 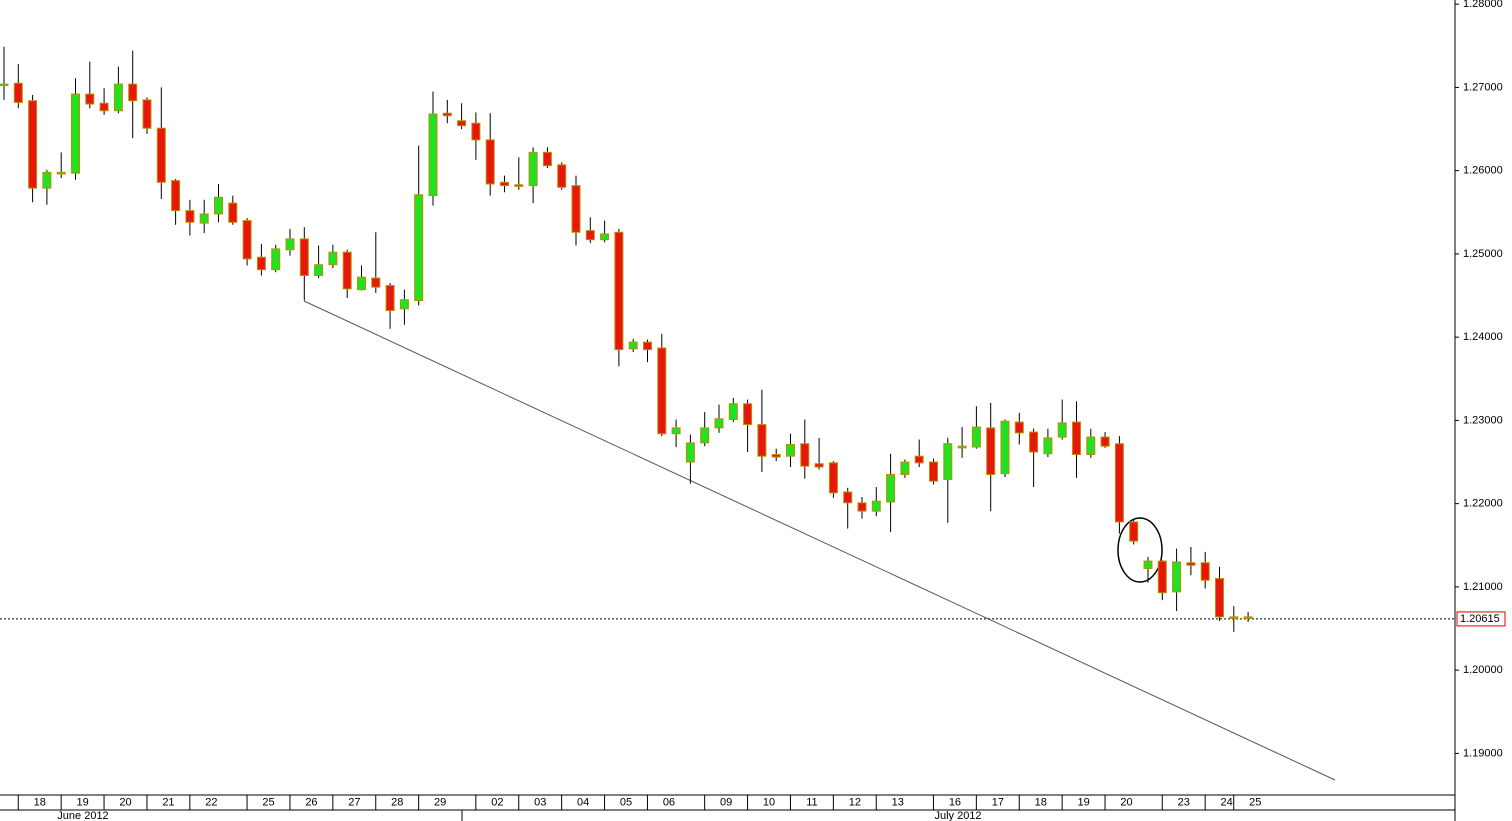 I want to click on x-tick-label: 02, so click(x=497, y=802).